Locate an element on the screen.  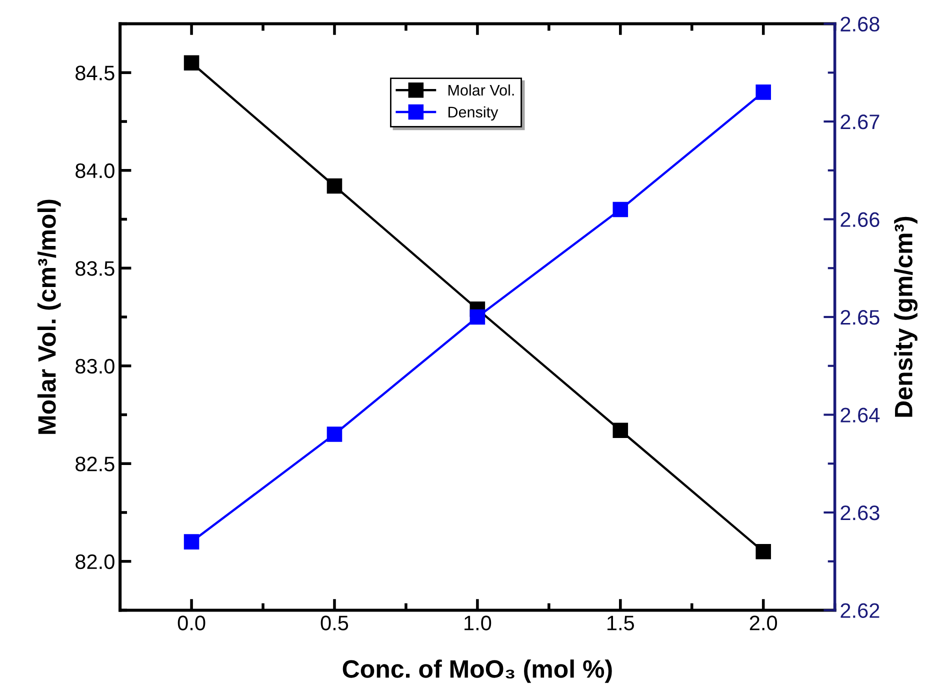
y-tick-label: 82.0 is located at coordinates (95, 562).